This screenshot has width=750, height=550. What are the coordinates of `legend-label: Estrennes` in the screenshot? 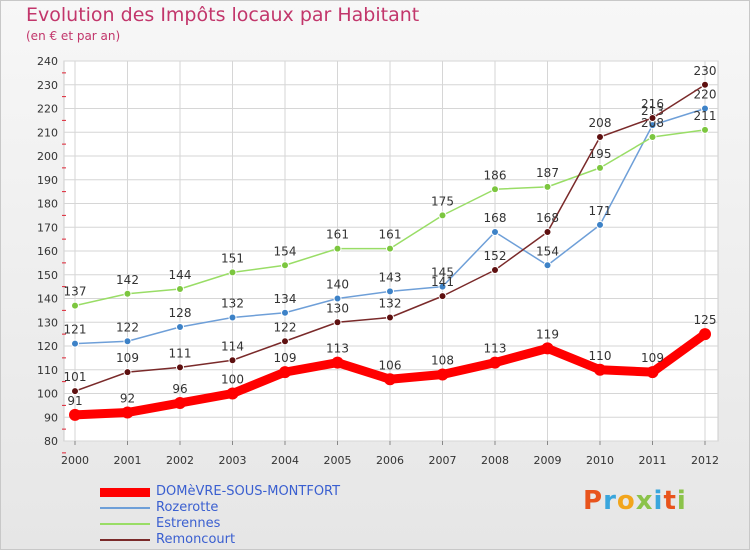 It's located at (188, 523).